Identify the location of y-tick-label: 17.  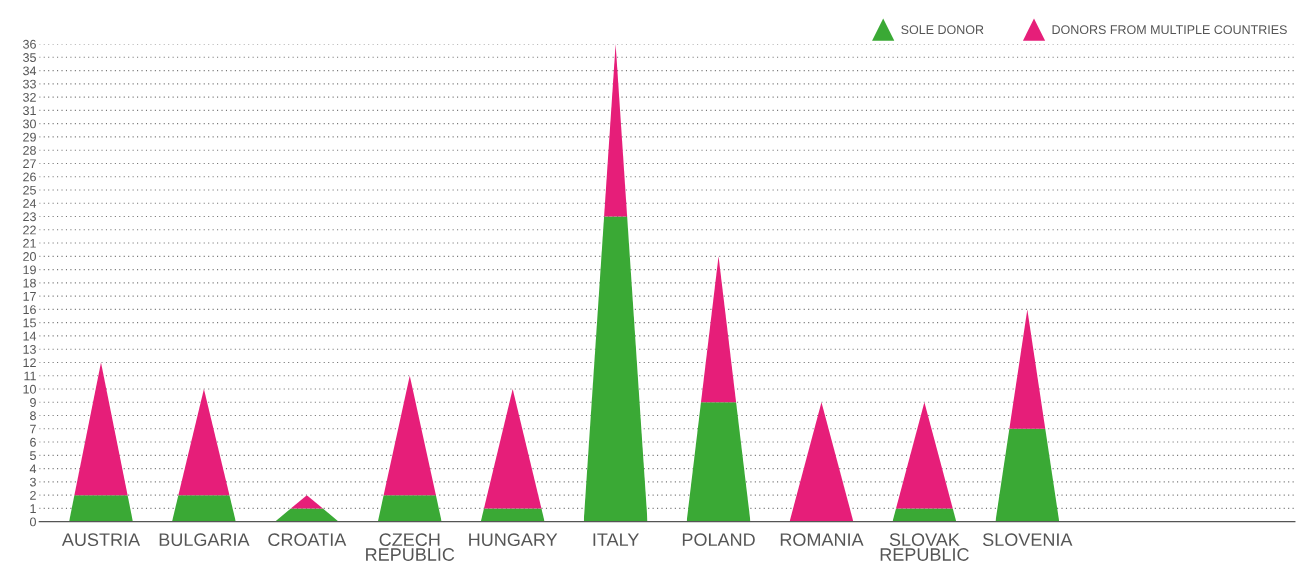
(29, 296).